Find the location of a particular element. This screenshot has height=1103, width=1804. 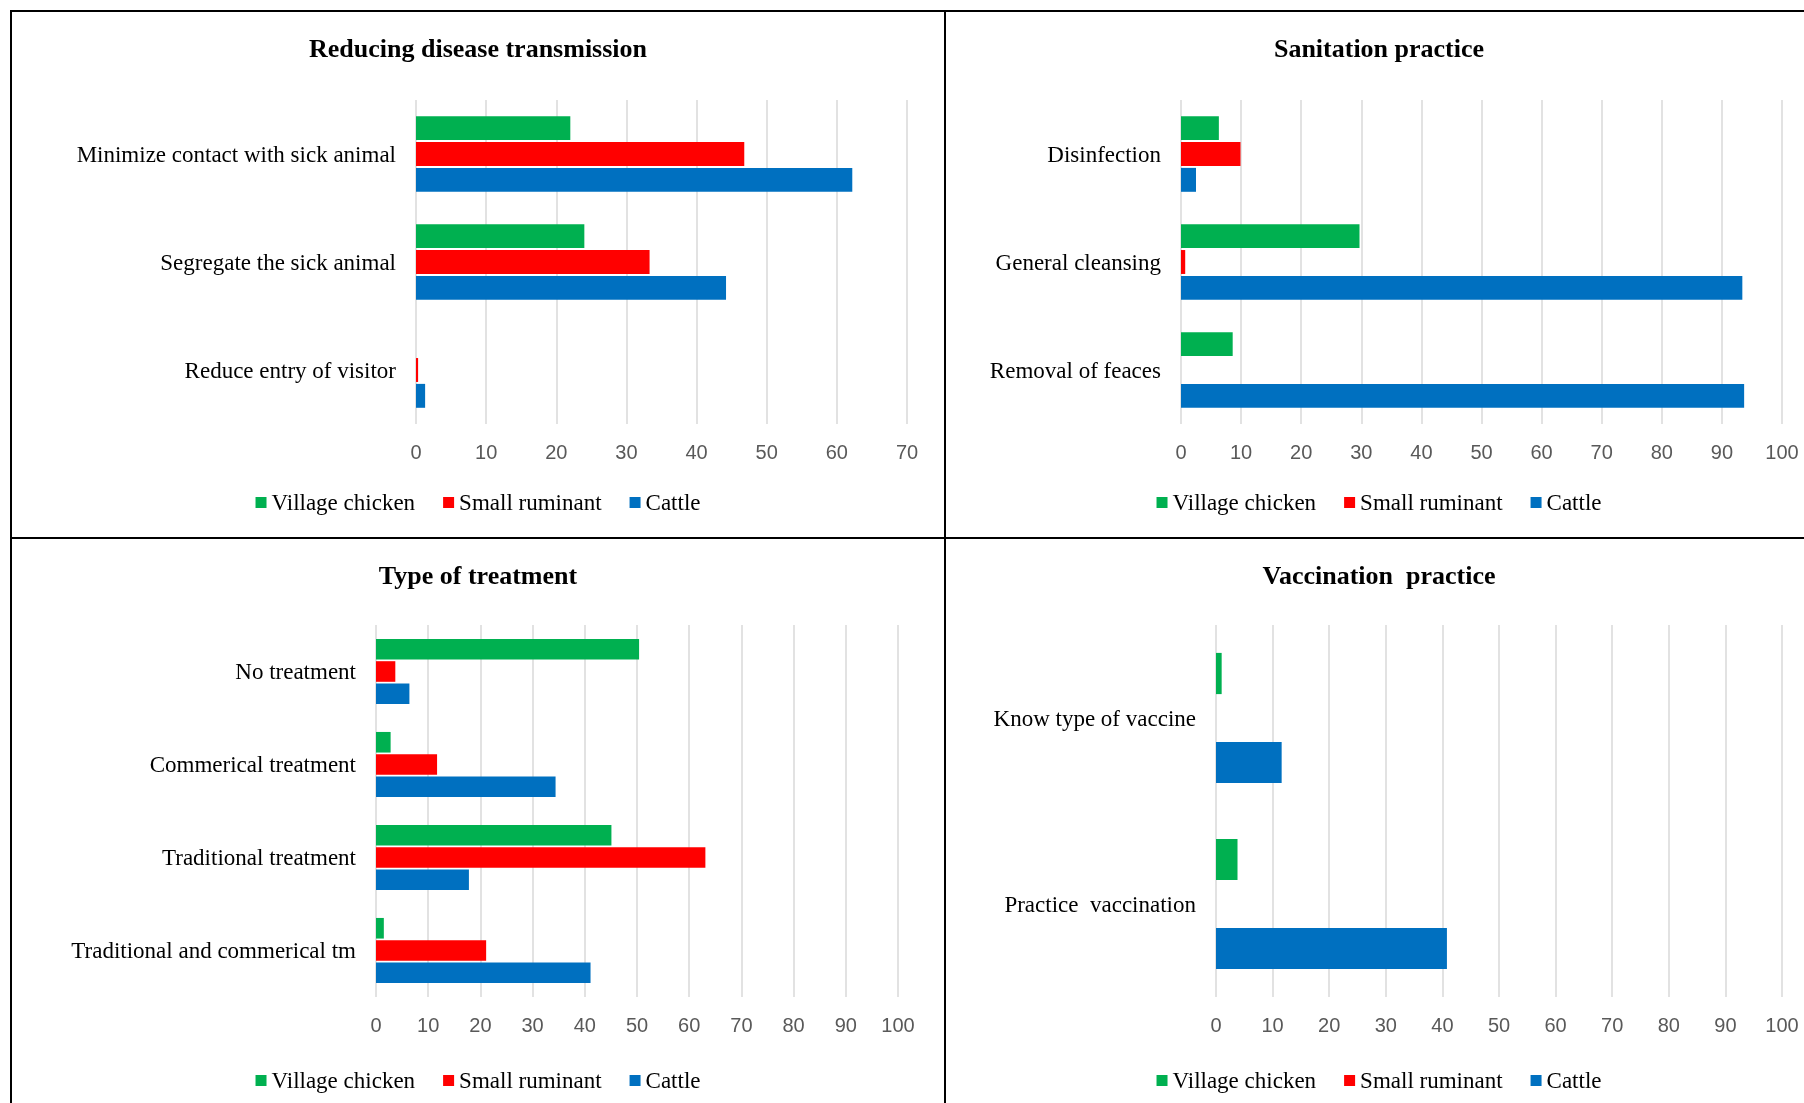

y-tick-label: Traditional treatment is located at coordinates (259, 857).